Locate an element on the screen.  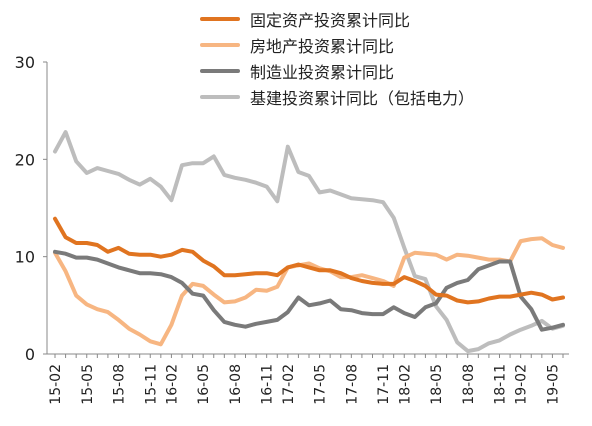
x-tick-label: 16-08 is located at coordinates (236, 384).